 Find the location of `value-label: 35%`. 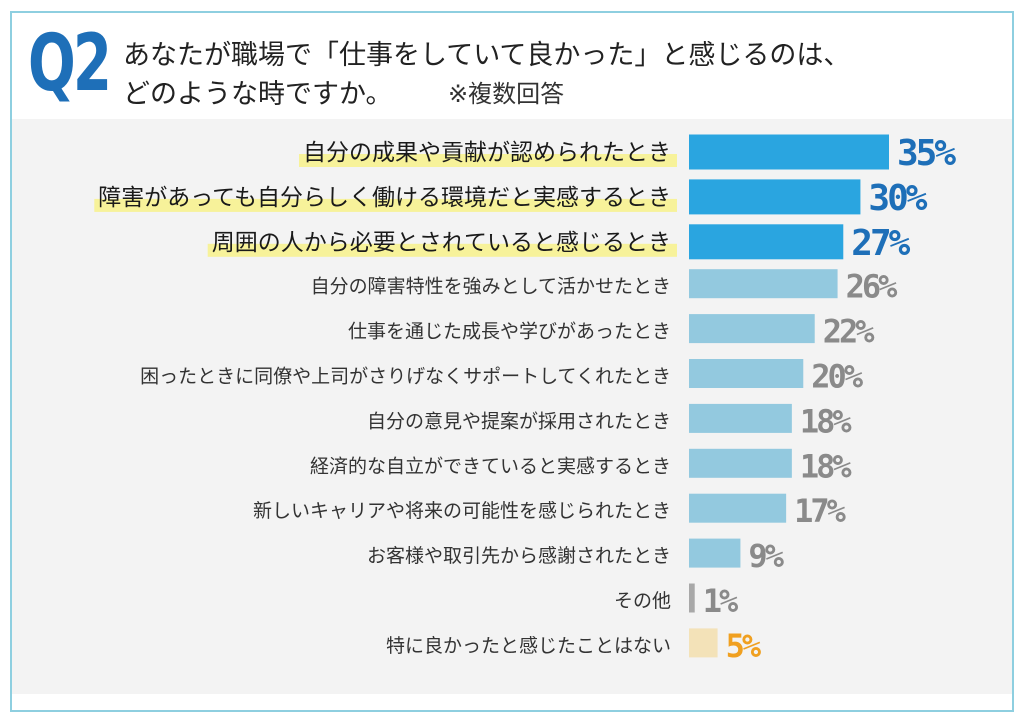

value-label: 35% is located at coordinates (926, 153).